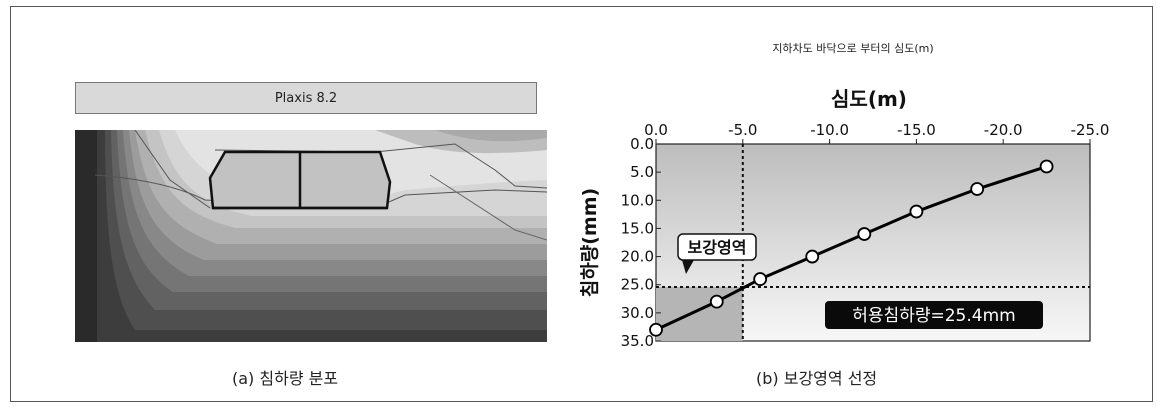 This screenshot has width=1164, height=408. What do you see at coordinates (642, 144) in the screenshot?
I see `y-tick-label: 0.0` at bounding box center [642, 144].